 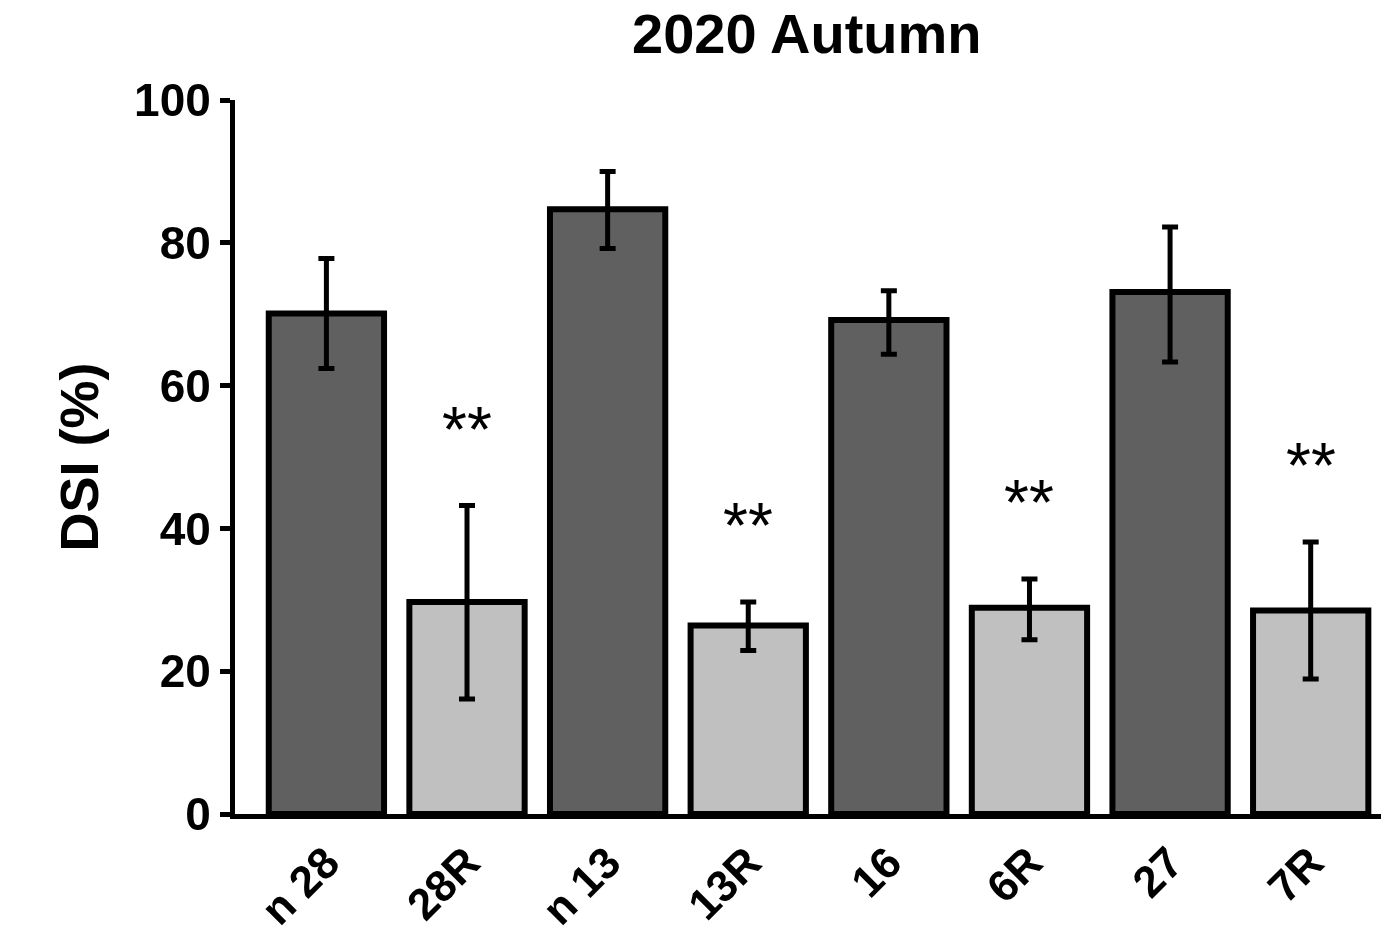 What do you see at coordinates (78, 457) in the screenshot?
I see `y-axis-title: DSI (%)` at bounding box center [78, 457].